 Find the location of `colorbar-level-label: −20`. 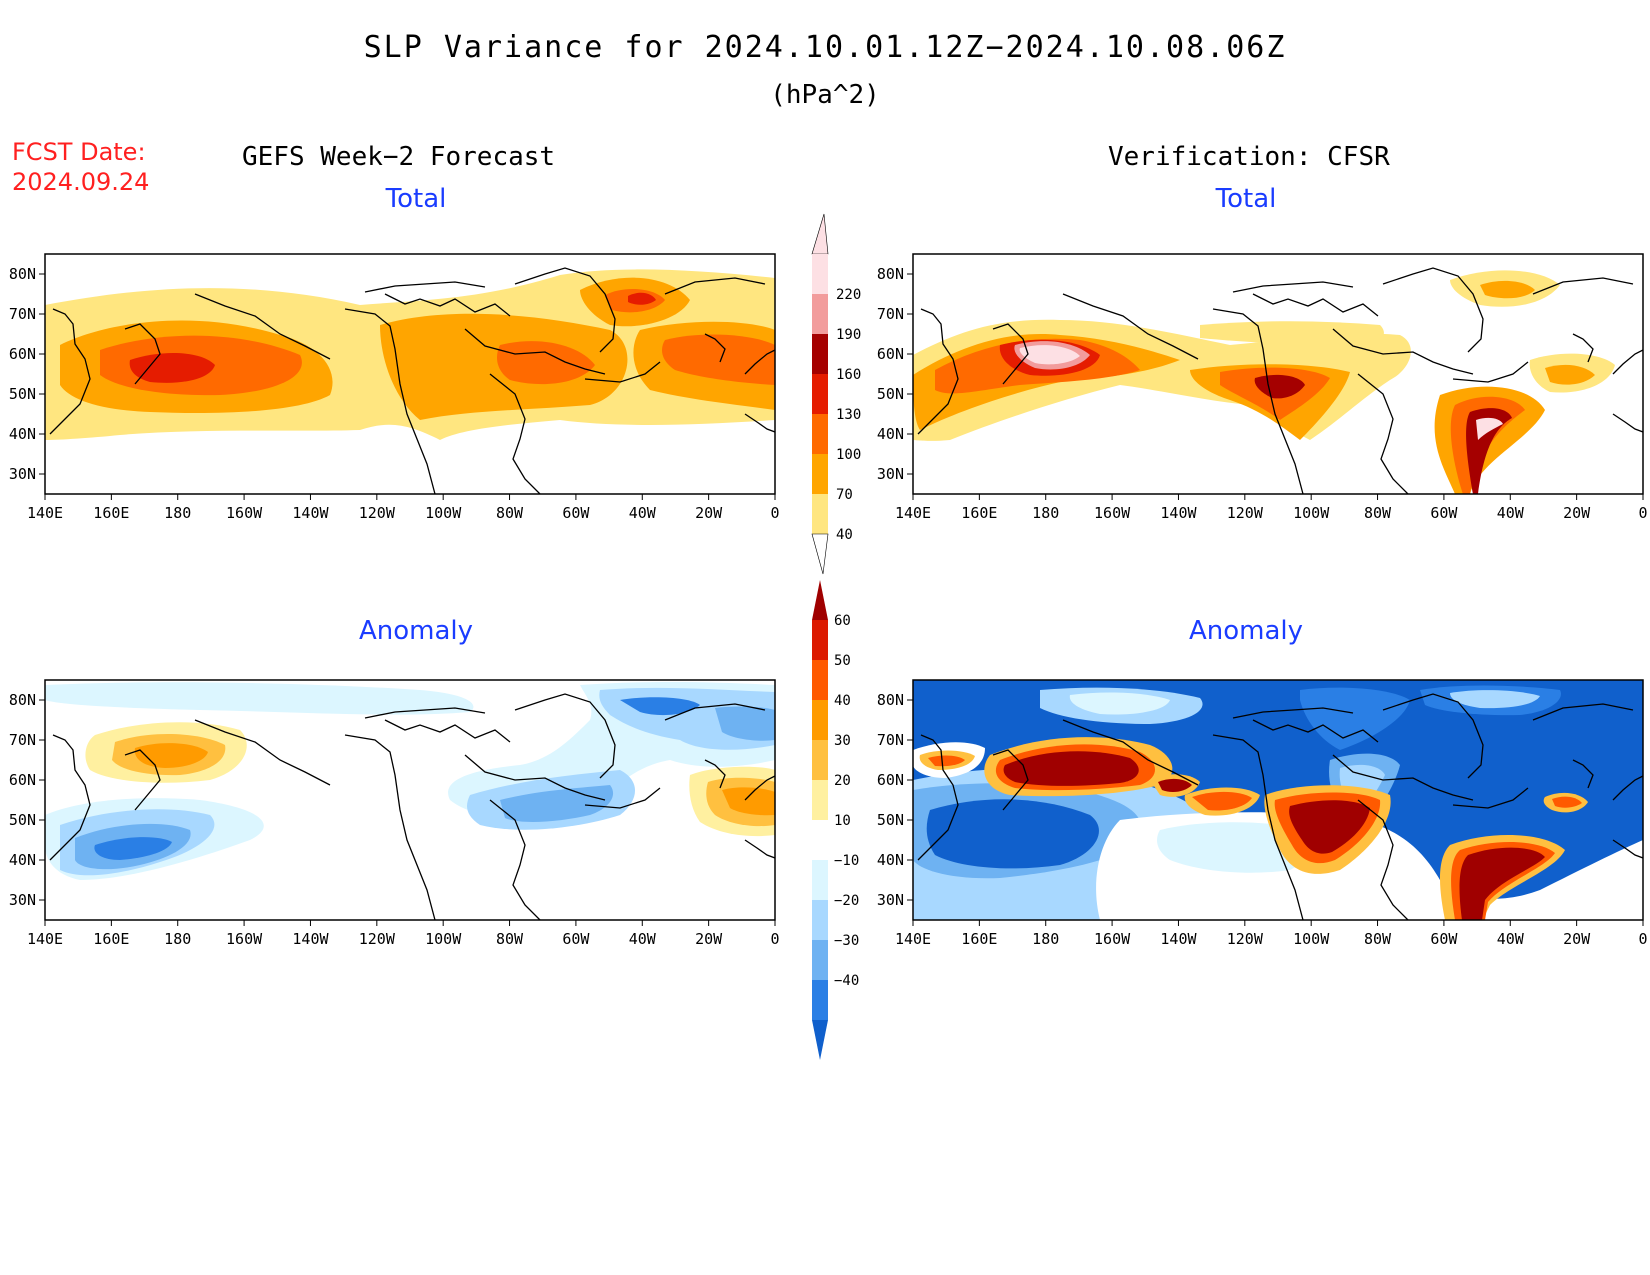

colorbar-level-label: −20 is located at coordinates (846, 901).